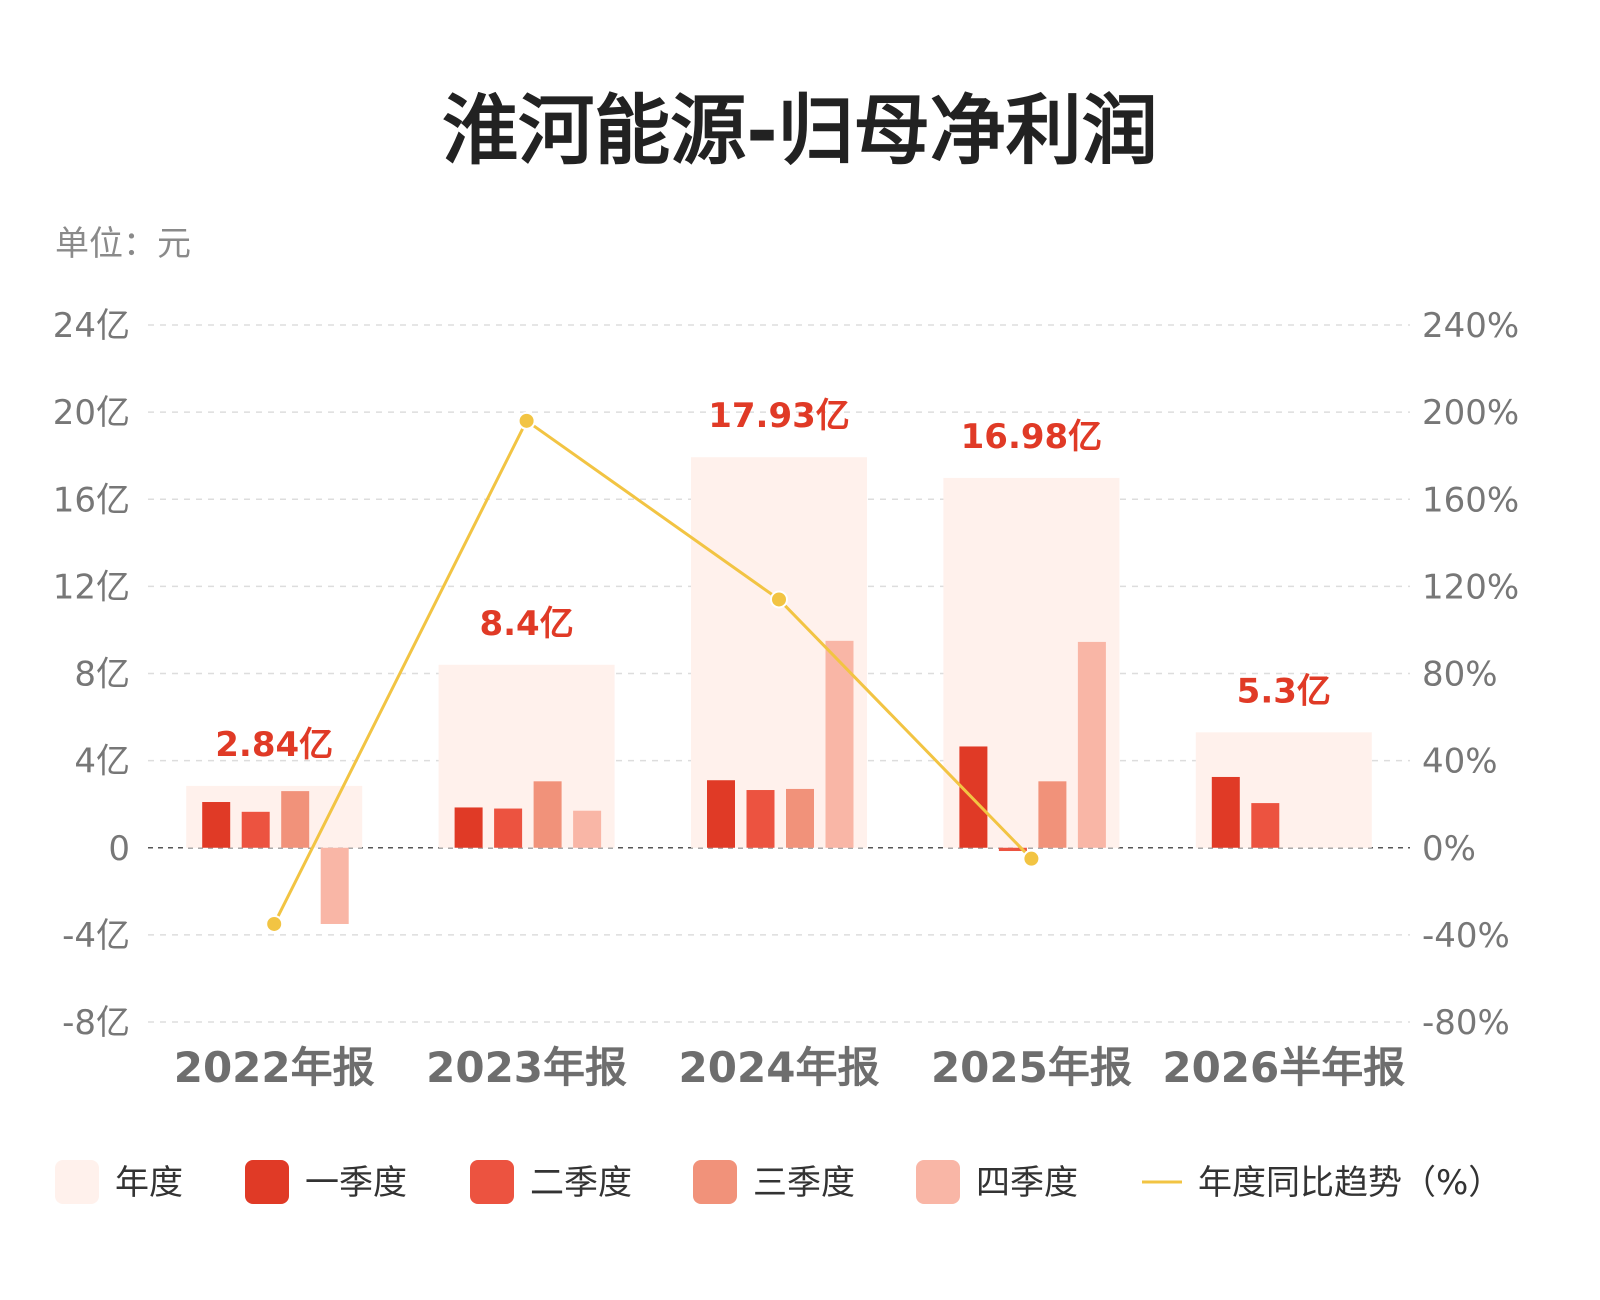 Image resolution: width=1600 pixels, height=1300 pixels. I want to click on chart-title: 淮河能源-归母净利润, so click(800, 130).